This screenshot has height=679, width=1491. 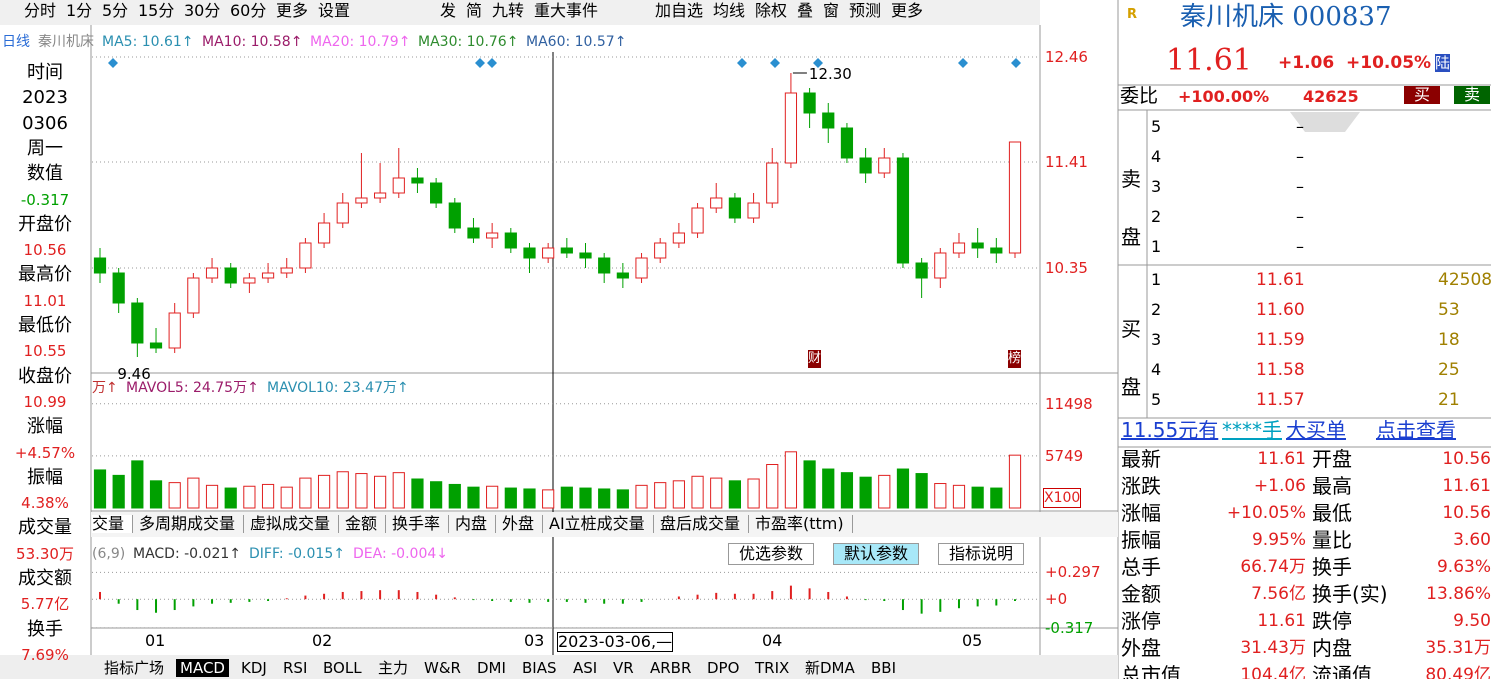 What do you see at coordinates (40, 10) in the screenshot?
I see `toolbar-button: 分时` at bounding box center [40, 10].